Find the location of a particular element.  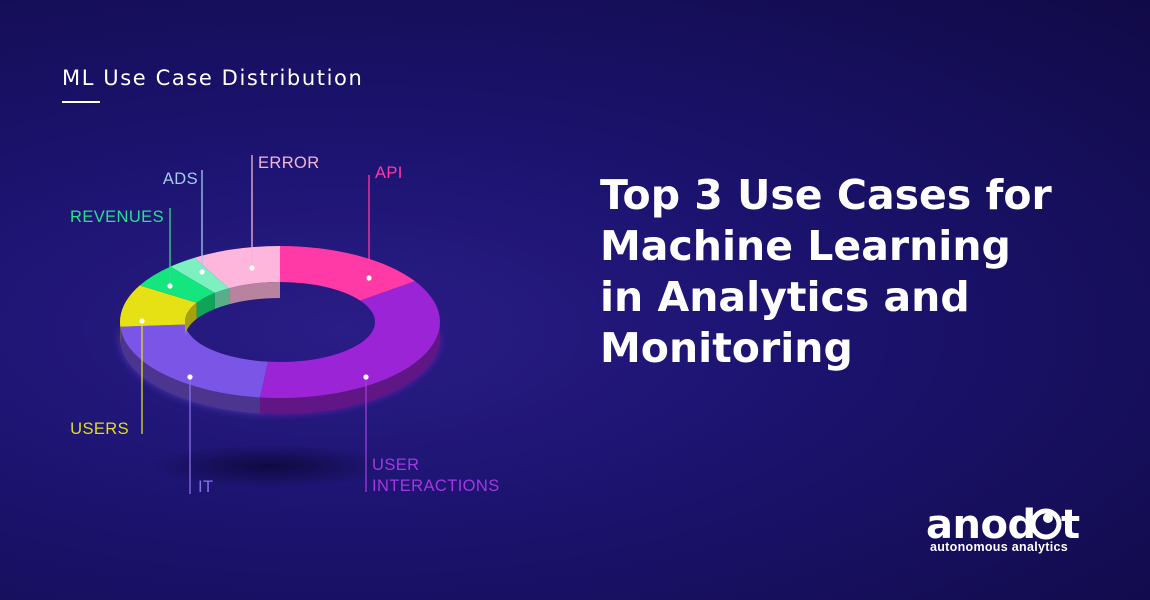

headline-line-4: Monitoring is located at coordinates (726, 348).